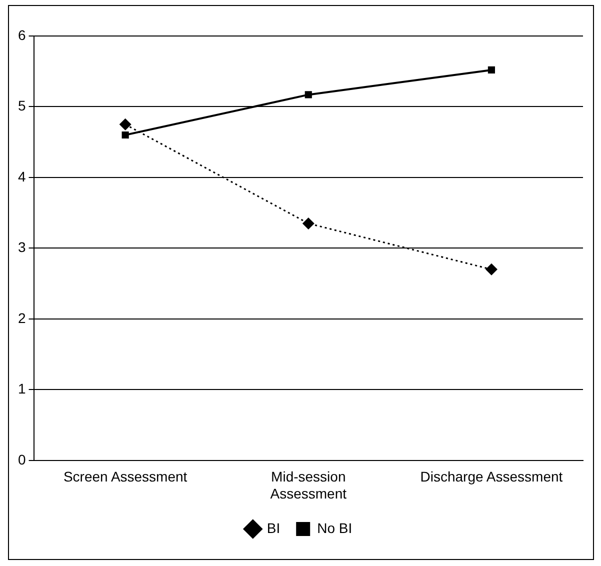 This screenshot has width=601, height=566. Describe the element at coordinates (308, 485) in the screenshot. I see `x-tick-label: Mid-session Assessment` at that location.